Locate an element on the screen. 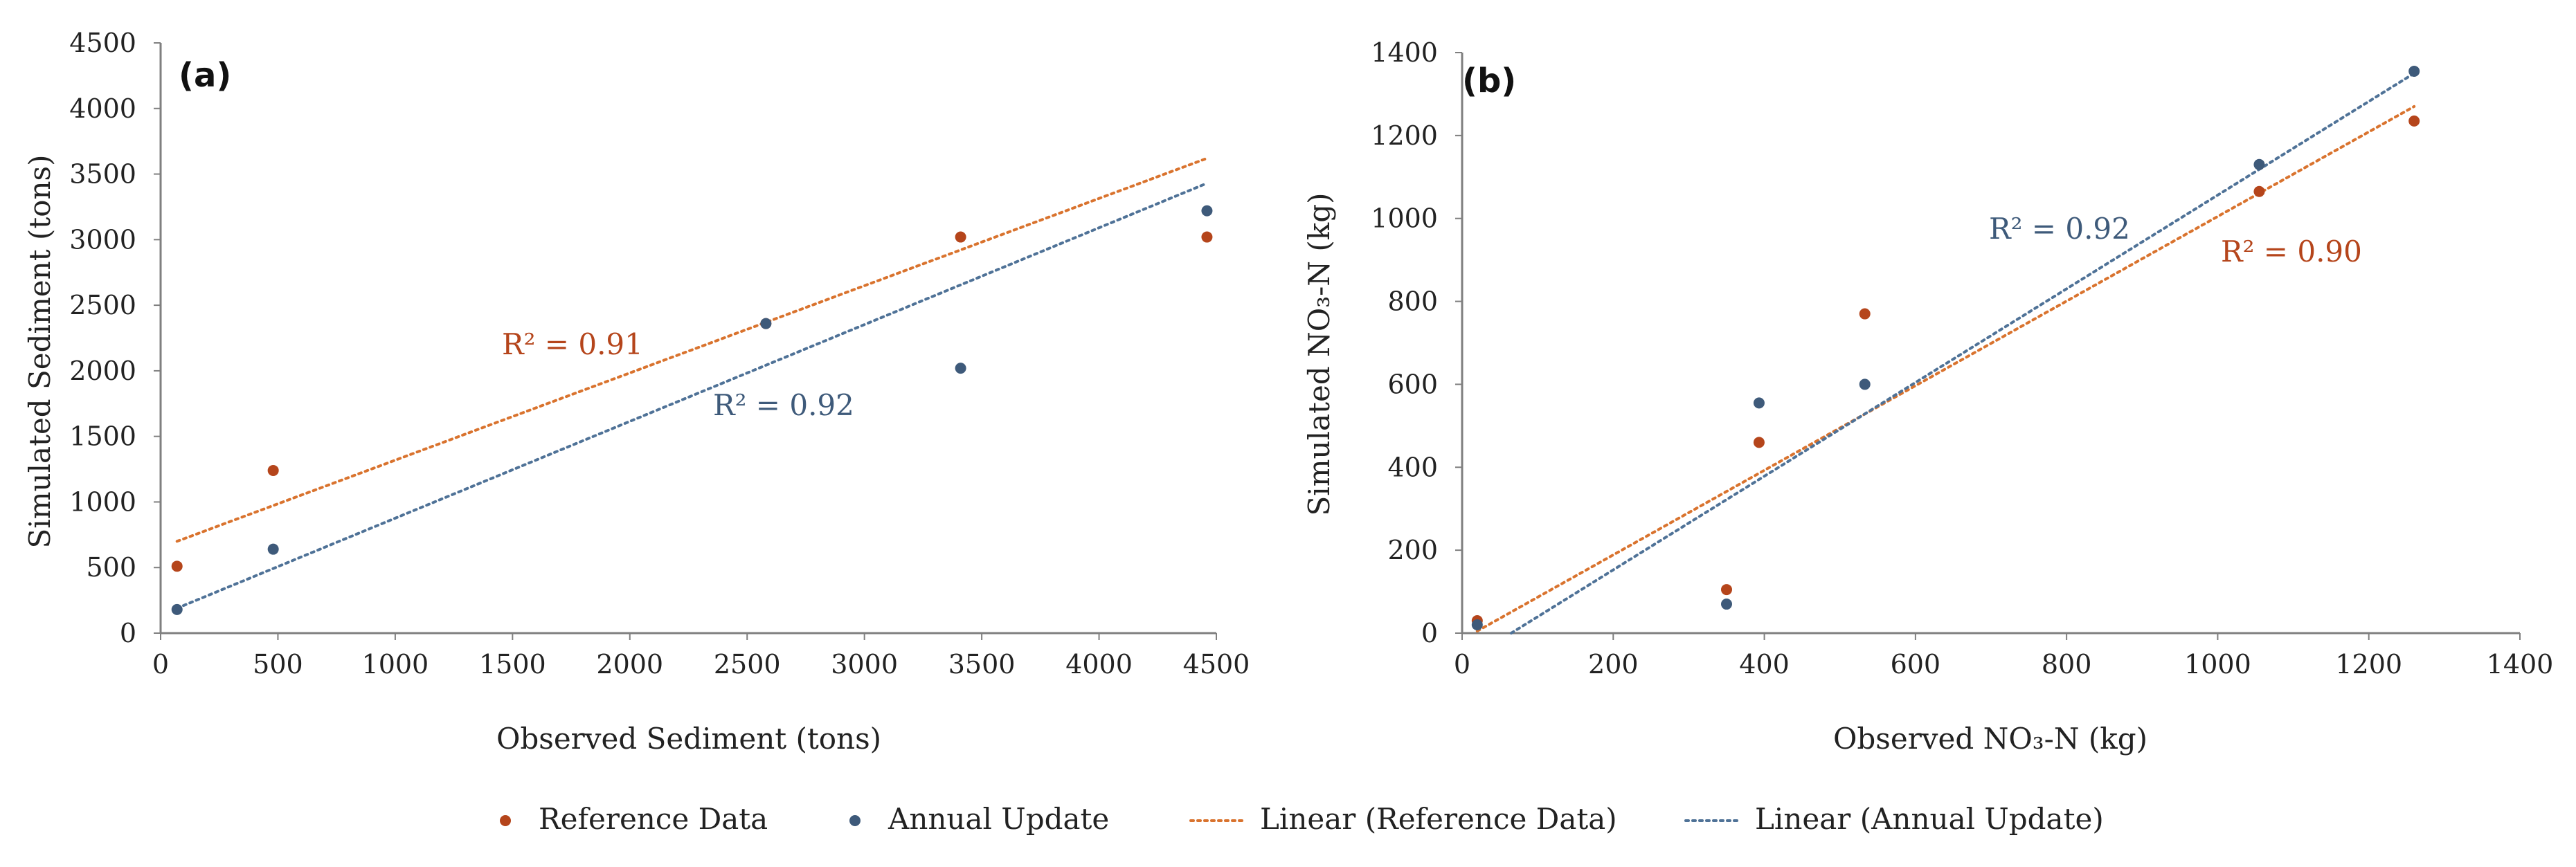 The image size is (2576, 867). y-tick-label: 3500 is located at coordinates (102, 174).